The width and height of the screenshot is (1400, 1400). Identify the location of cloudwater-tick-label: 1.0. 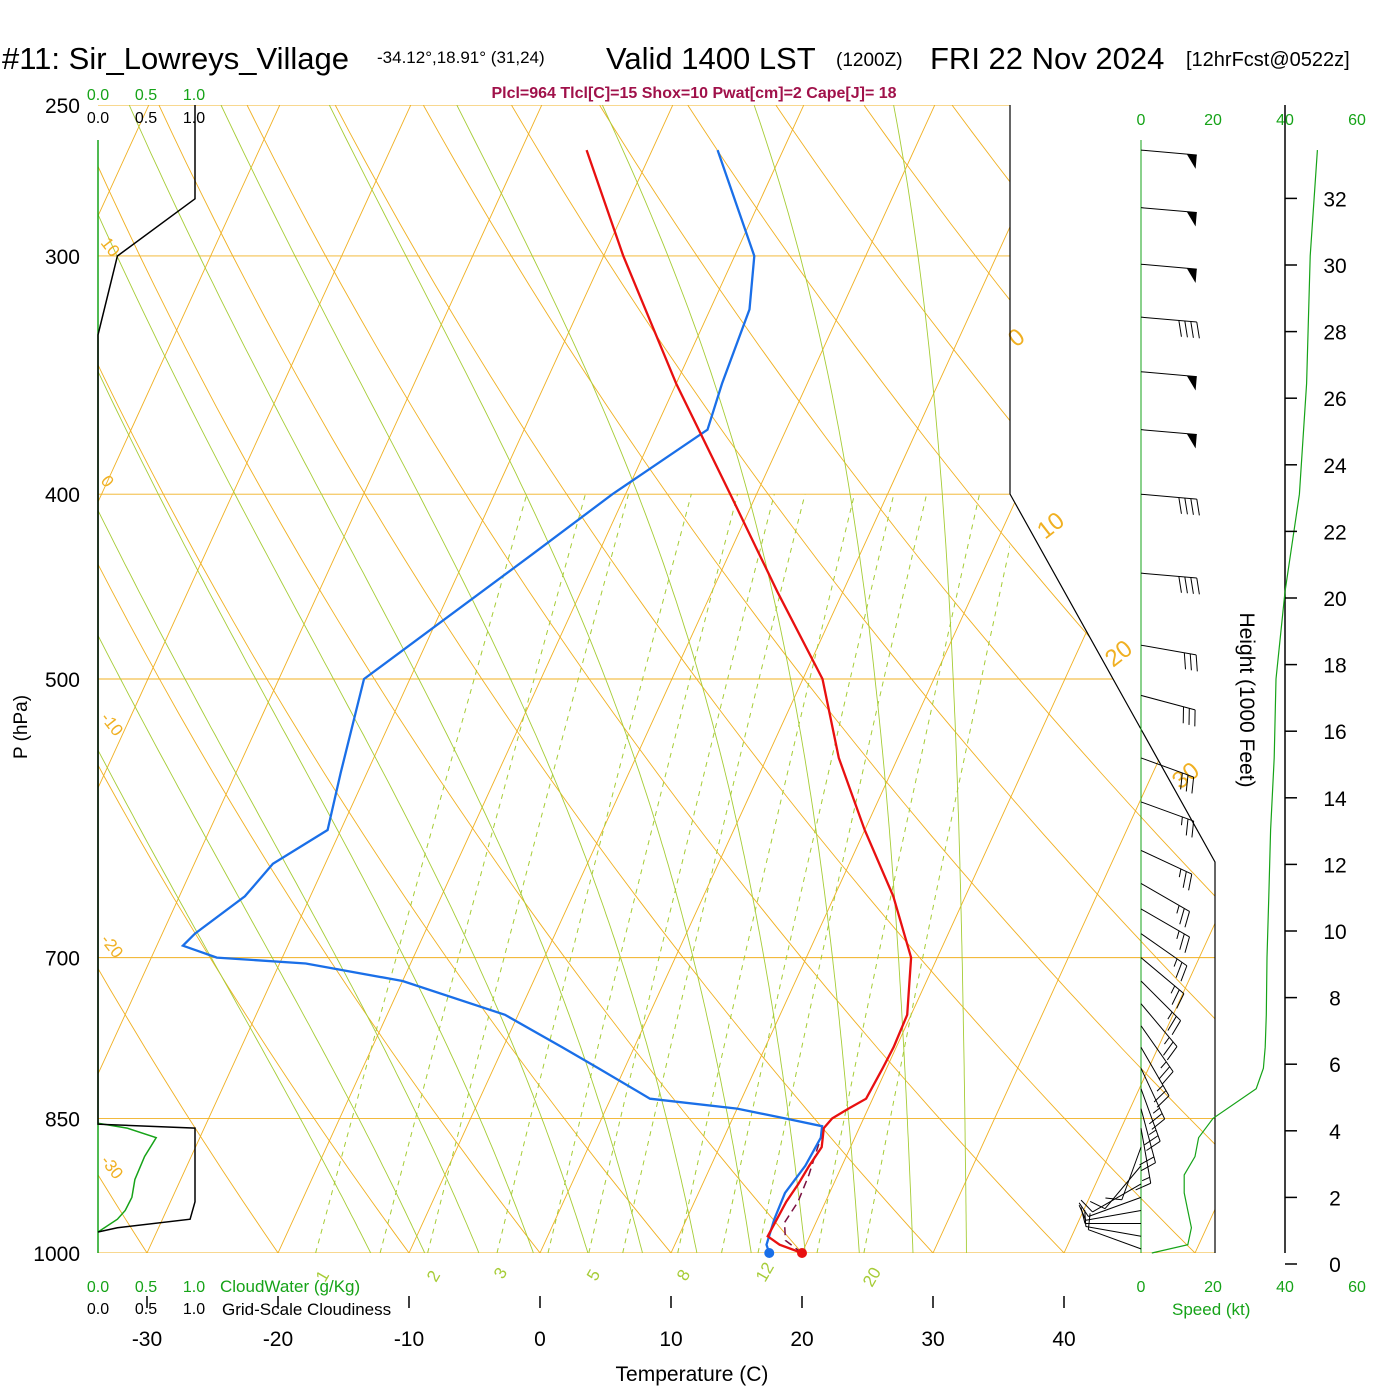
(194, 1287).